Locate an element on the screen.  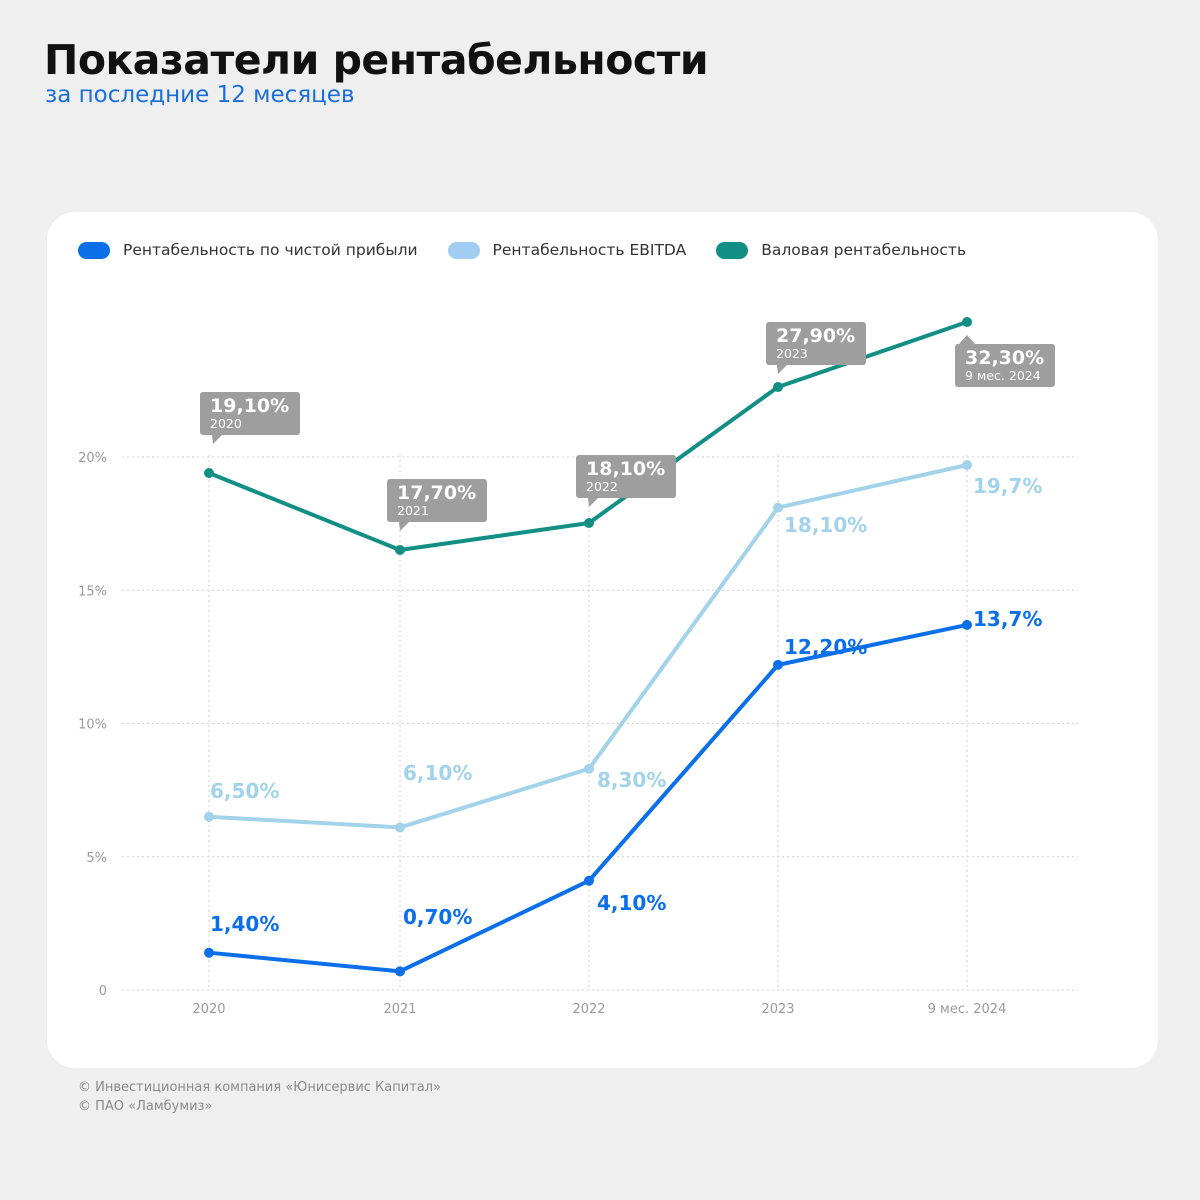
ebitda-data-label: 6,10% is located at coordinates (437, 773).